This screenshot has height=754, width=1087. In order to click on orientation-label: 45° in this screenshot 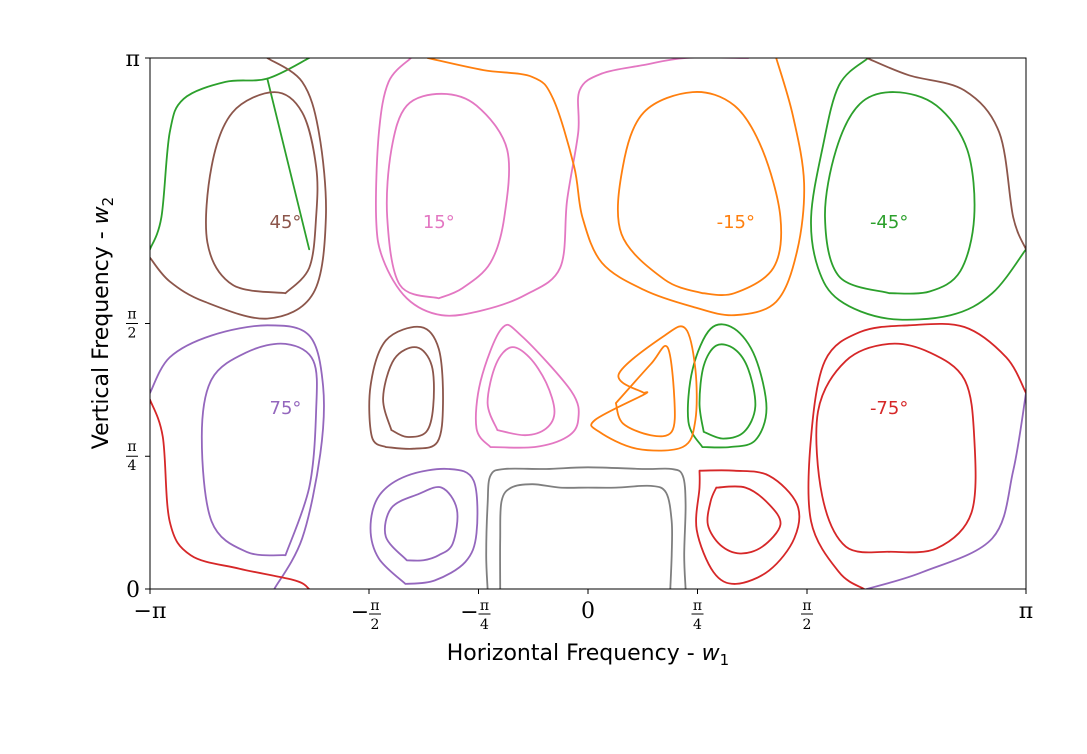, I will do `click(286, 222)`.